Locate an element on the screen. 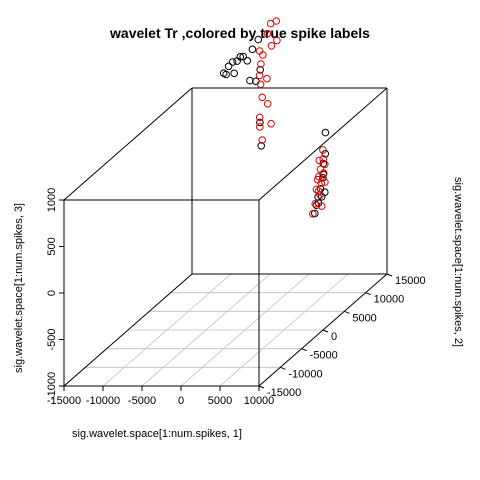 The height and width of the screenshot is (480, 480). x-tick-label: -5000 is located at coordinates (142, 401).